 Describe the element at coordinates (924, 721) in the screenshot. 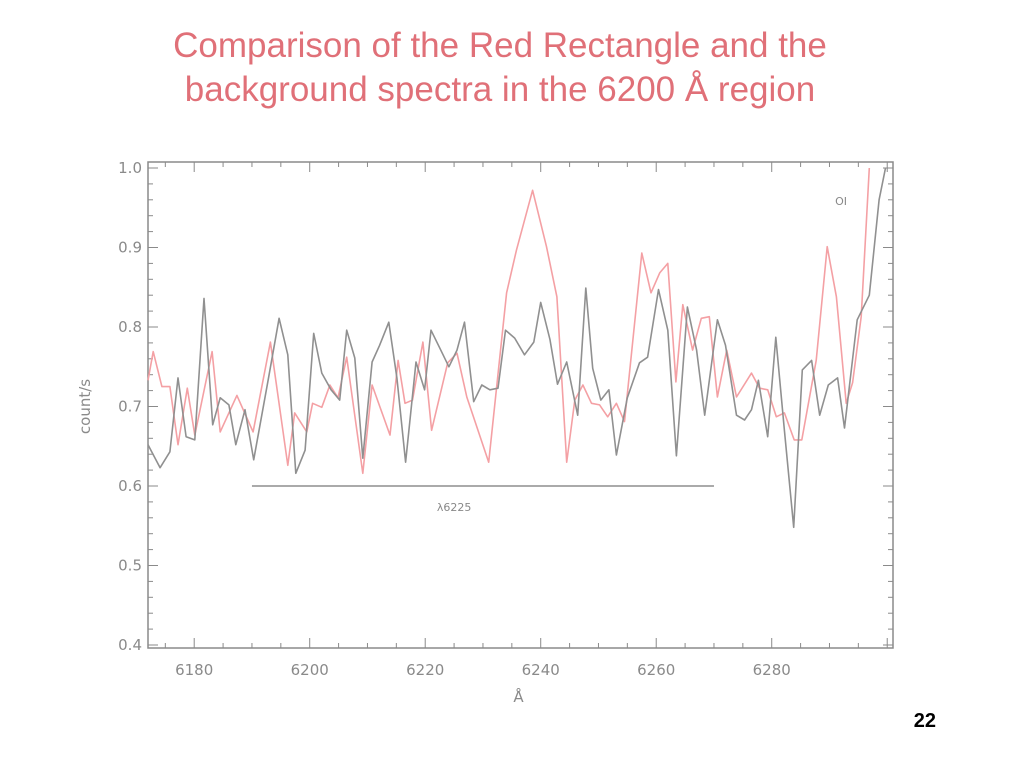

I see `page-number: 22` at that location.